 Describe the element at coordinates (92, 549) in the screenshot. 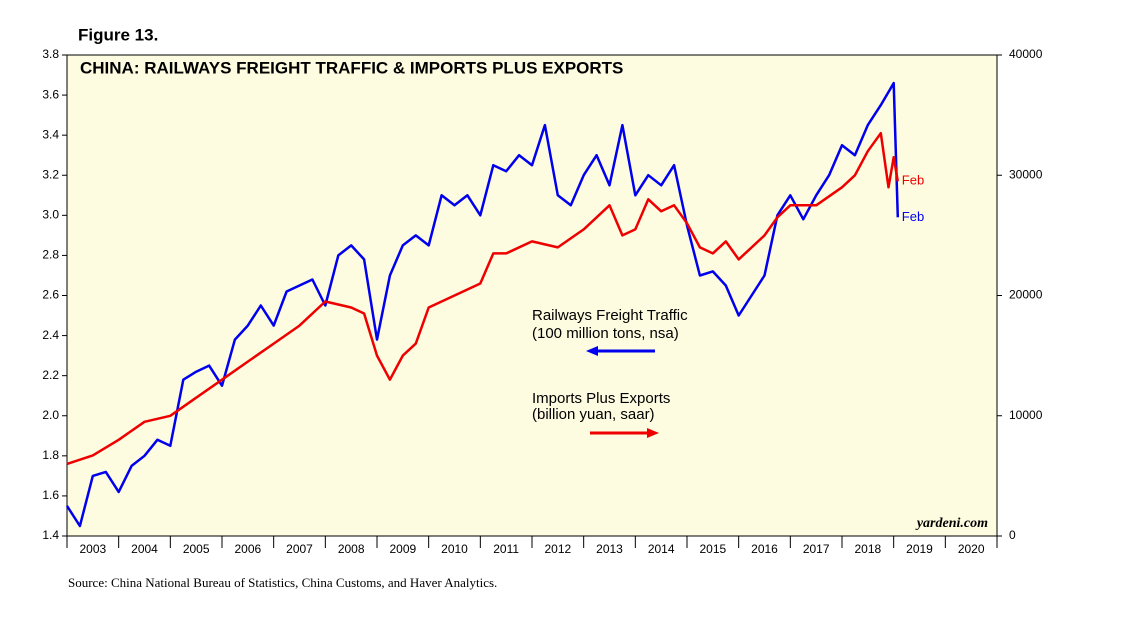

I see `x-tick-label: 2003` at that location.